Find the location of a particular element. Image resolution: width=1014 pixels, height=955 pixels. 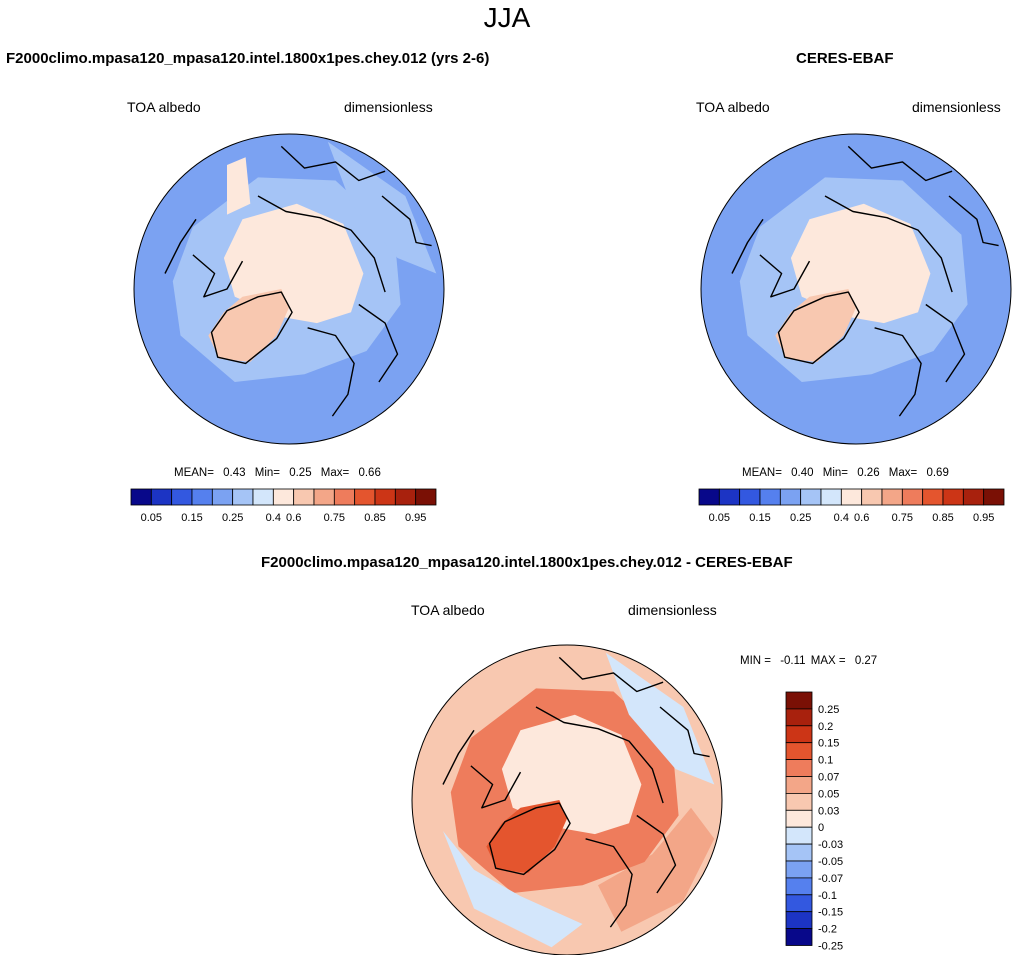

colorbar-tick-label: 0.2 is located at coordinates (825, 727).